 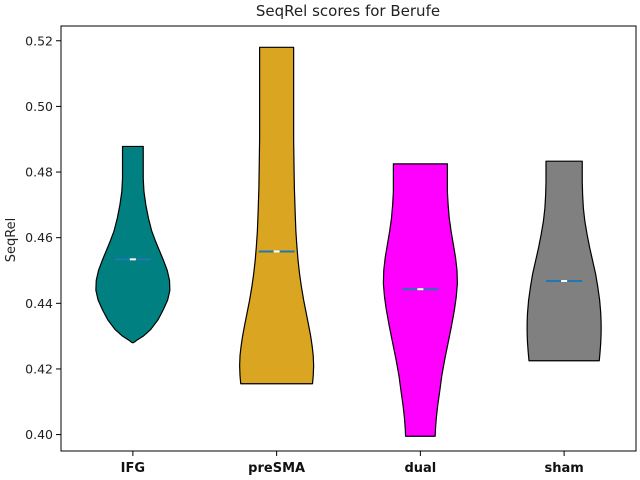 What do you see at coordinates (564, 261) in the screenshot?
I see `violin-sham` at bounding box center [564, 261].